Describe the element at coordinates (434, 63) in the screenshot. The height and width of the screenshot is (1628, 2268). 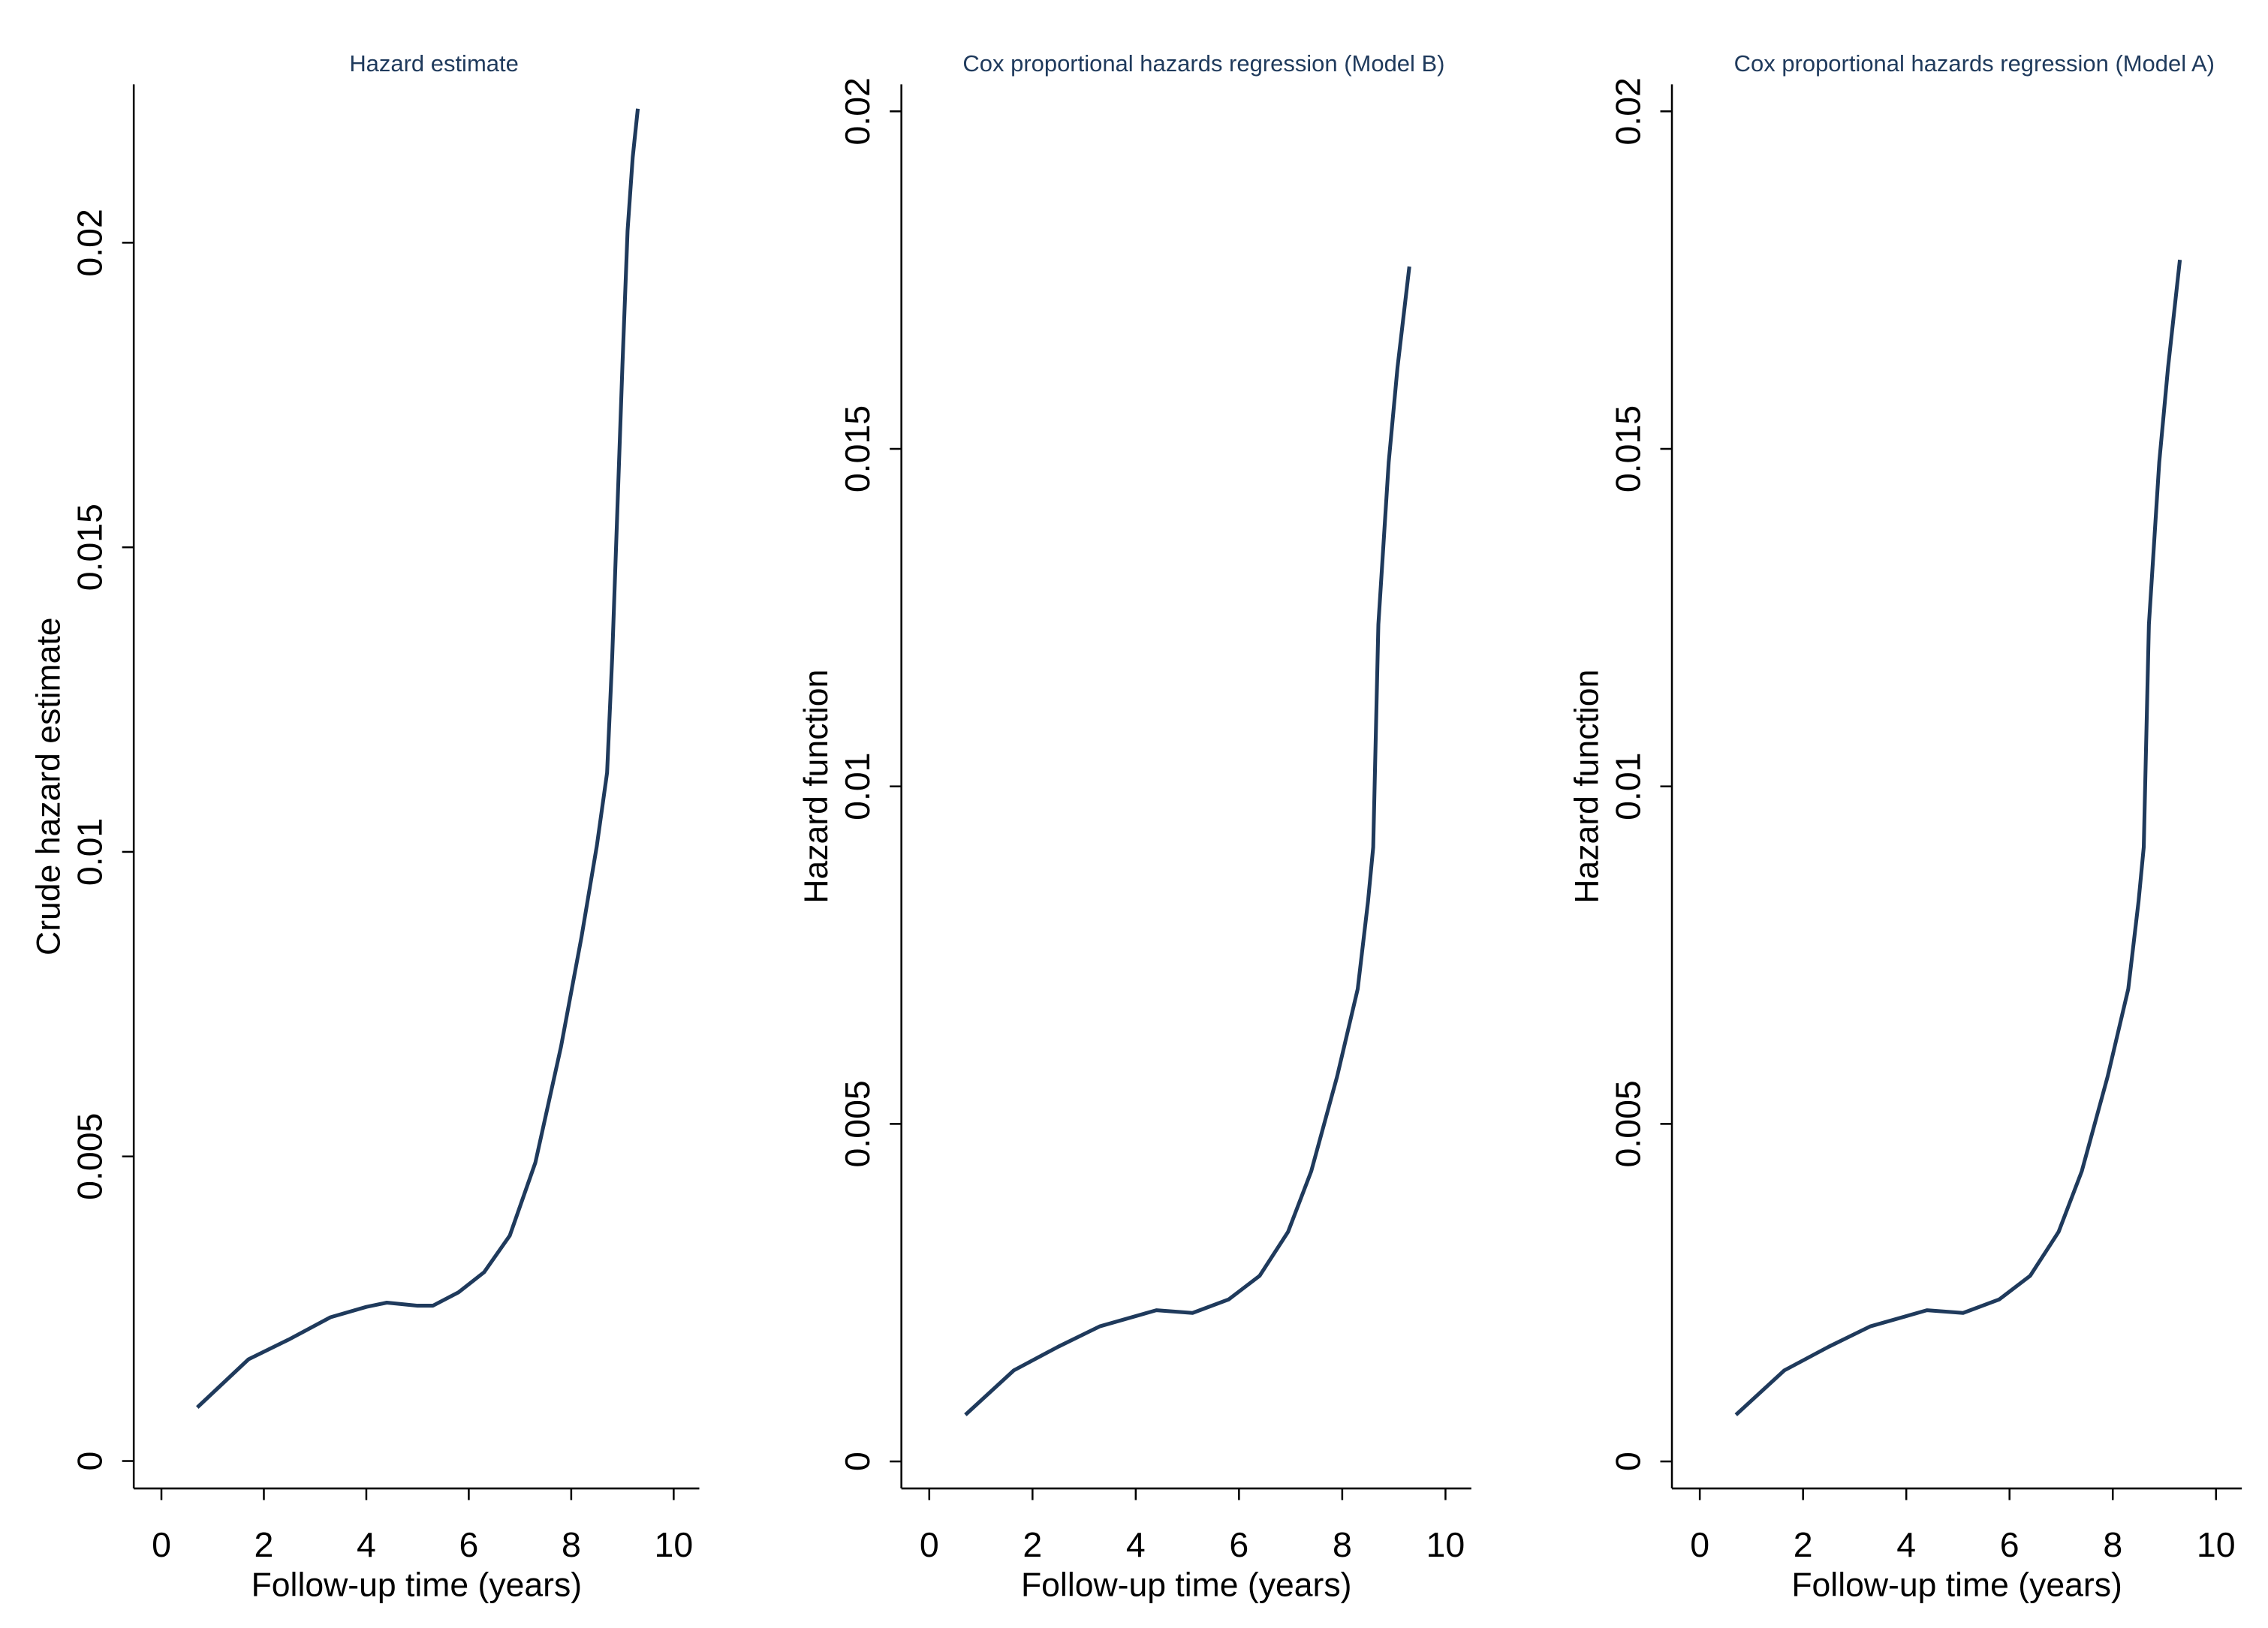
I see `chart-title: Hazard estimate` at that location.